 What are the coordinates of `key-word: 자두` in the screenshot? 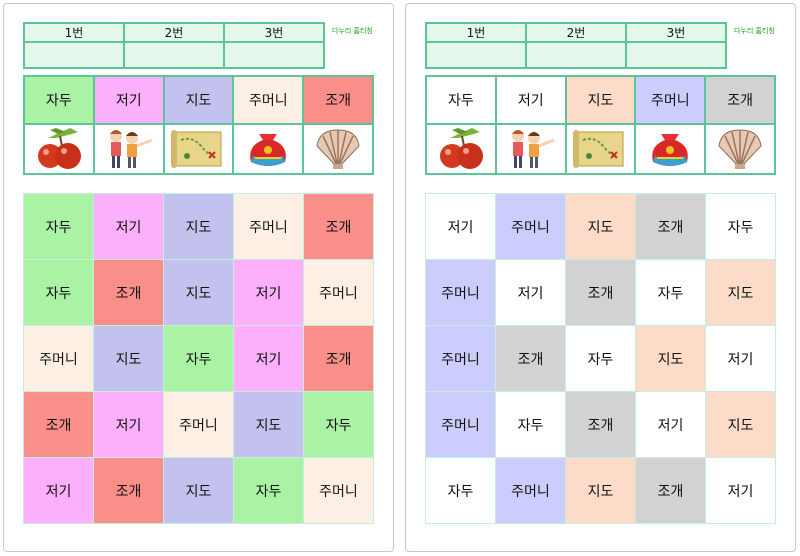 It's located at (461, 100).